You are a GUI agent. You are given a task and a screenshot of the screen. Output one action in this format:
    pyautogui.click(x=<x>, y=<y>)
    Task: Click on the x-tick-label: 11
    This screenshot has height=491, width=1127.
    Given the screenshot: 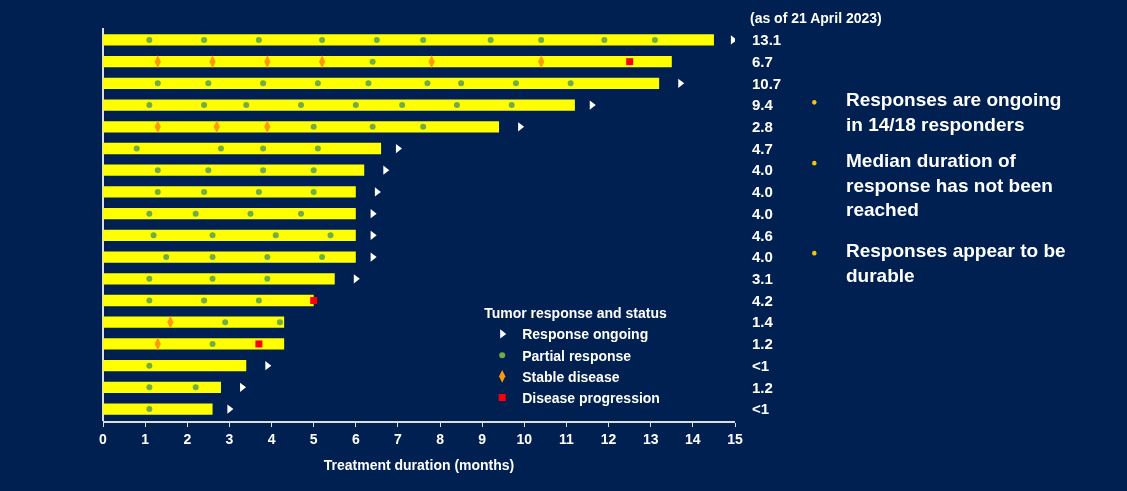 What is the action you would take?
    pyautogui.click(x=567, y=438)
    